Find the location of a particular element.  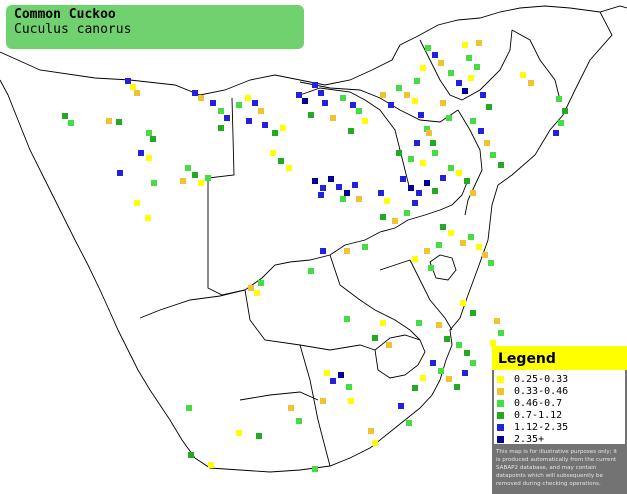

legend-title: Legend is located at coordinates (527, 359).